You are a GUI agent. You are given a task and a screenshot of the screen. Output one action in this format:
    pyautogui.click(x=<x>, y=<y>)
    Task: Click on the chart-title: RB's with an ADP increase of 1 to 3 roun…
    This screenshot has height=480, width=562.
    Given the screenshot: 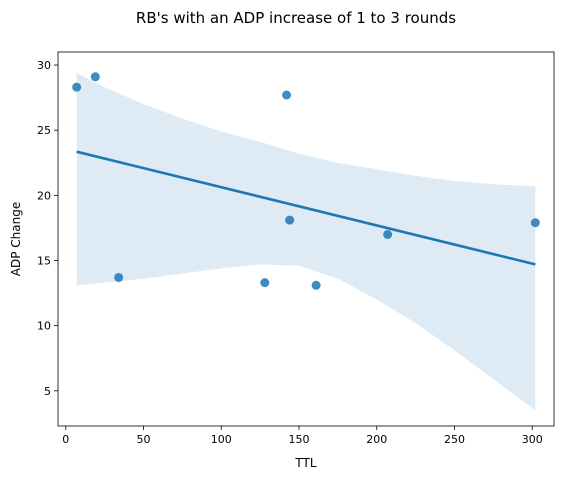 What is the action you would take?
    pyautogui.click(x=296, y=18)
    